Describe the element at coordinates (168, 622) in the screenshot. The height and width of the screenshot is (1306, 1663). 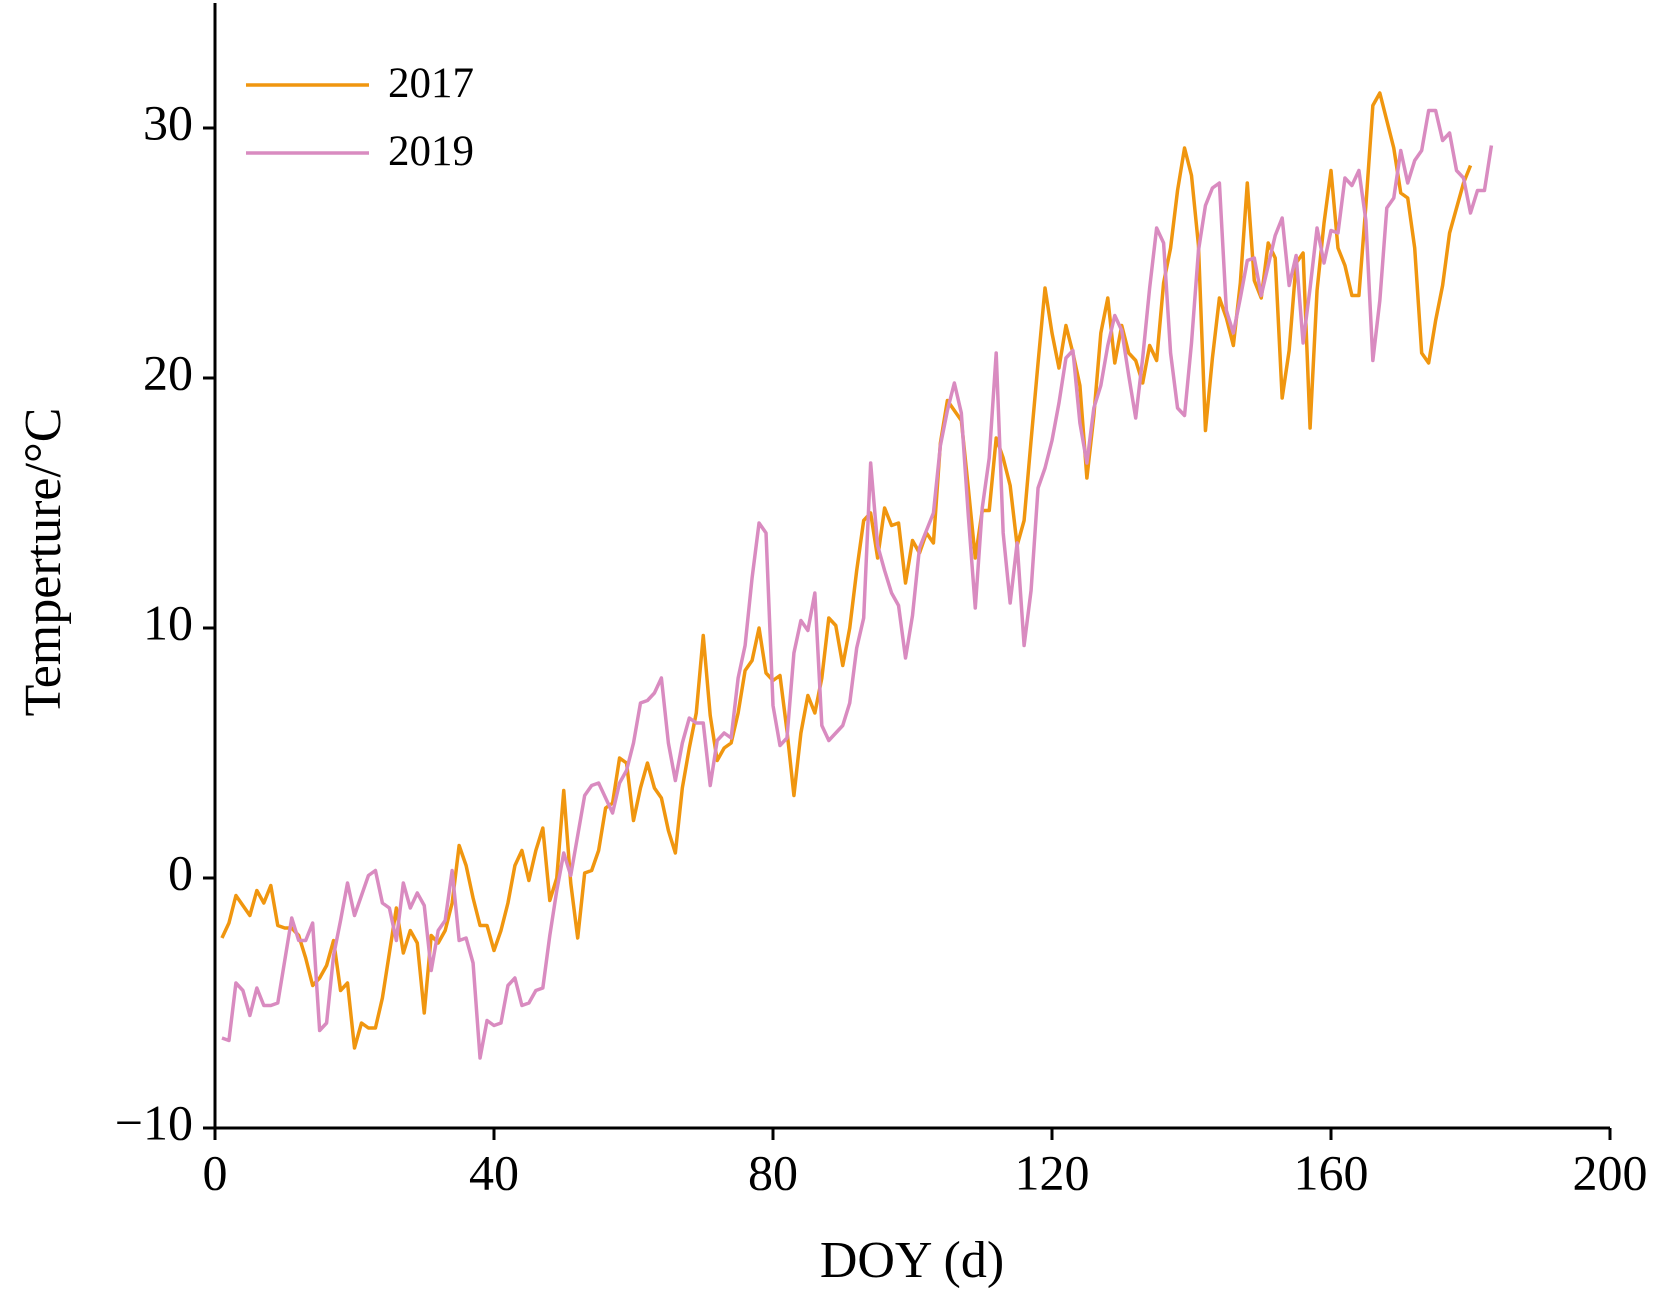
I see `y-tick-label: 10` at that location.